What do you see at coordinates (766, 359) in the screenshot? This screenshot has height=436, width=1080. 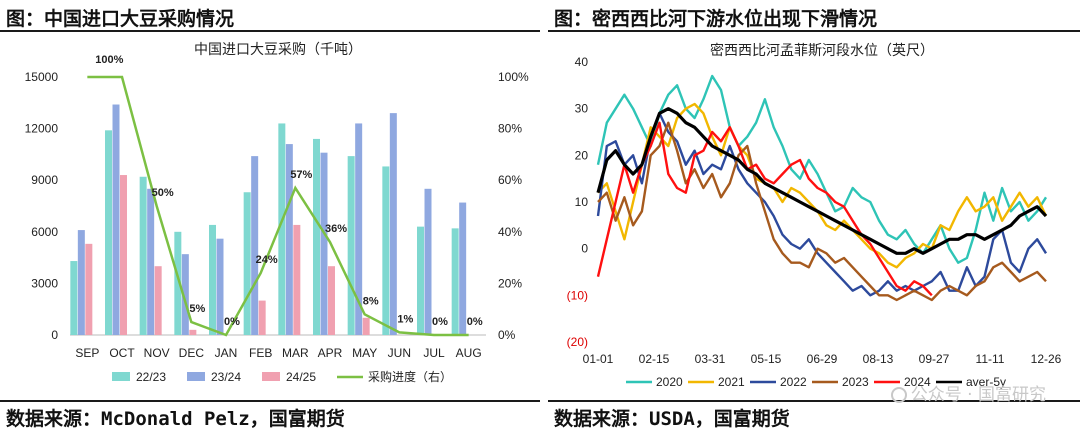 I see `x-tick-label: 05-15` at bounding box center [766, 359].